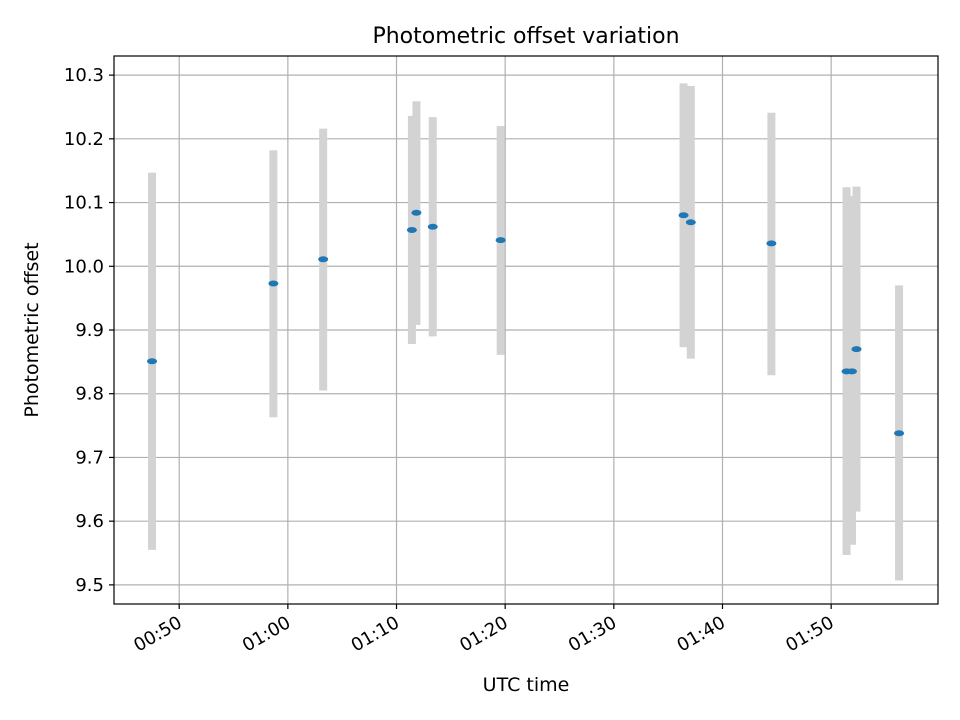 The height and width of the screenshot is (720, 960). What do you see at coordinates (89, 394) in the screenshot?
I see `y-tick-label: 9.8` at bounding box center [89, 394].